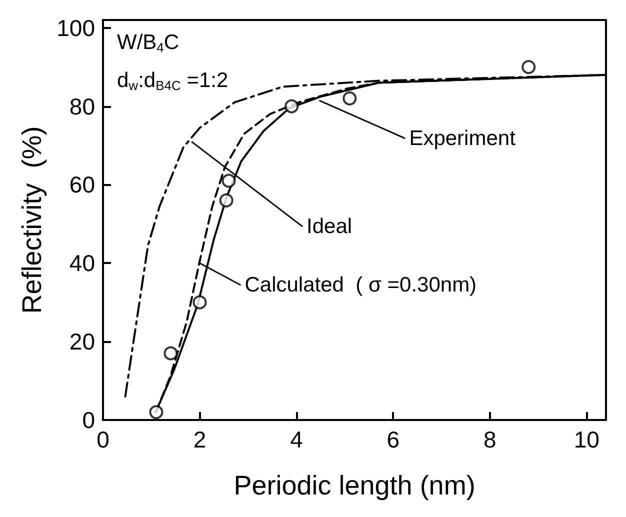 Image resolution: width=626 pixels, height=517 pixels. Describe the element at coordinates (82, 263) in the screenshot. I see `y-tick-label: 40` at that location.